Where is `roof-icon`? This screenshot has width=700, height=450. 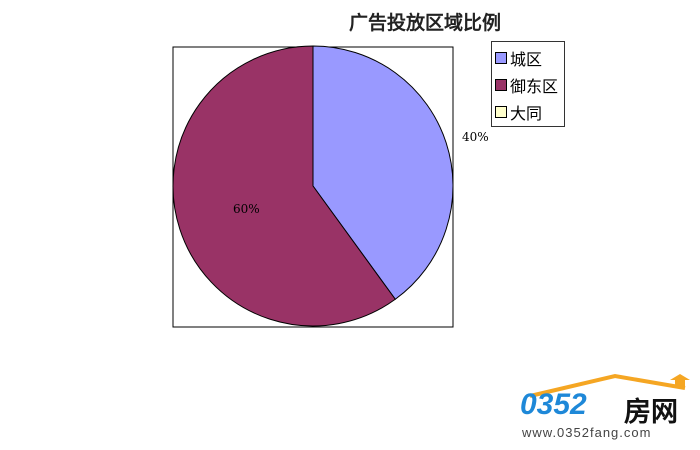 roof-icon is located at coordinates (609, 385).